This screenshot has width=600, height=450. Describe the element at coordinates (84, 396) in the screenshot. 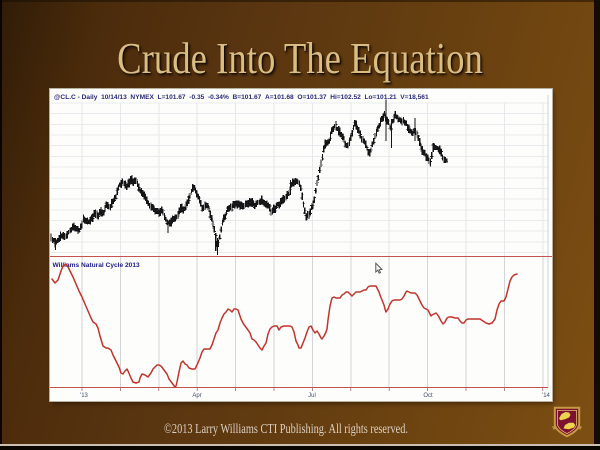

I see `svg-text: '13` at that location.